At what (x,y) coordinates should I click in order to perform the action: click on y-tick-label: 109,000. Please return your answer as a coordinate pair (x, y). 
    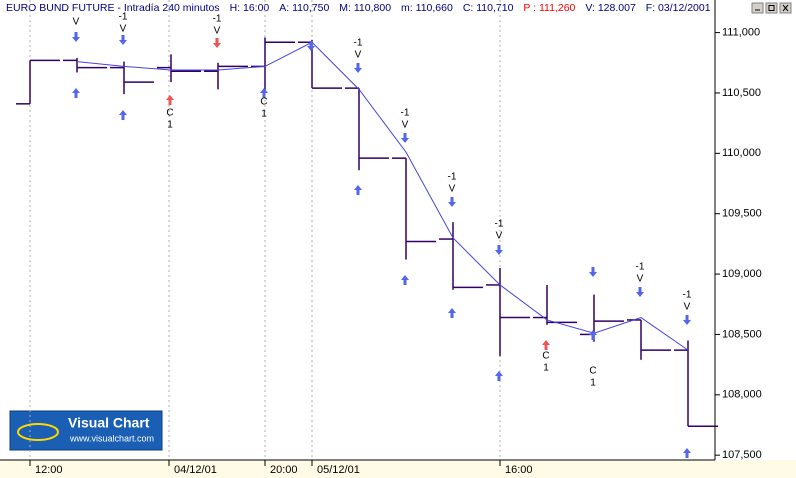
    Looking at the image, I should click on (742, 274).